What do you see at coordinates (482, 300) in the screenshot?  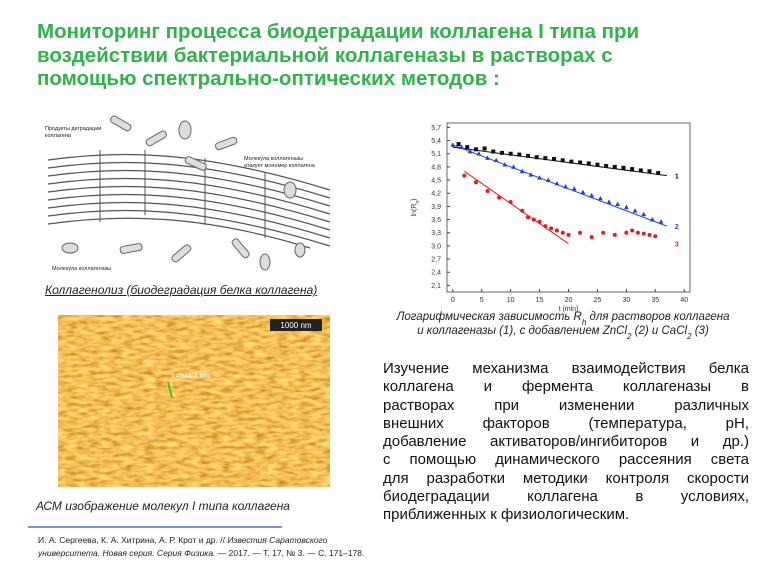 I see `x-tick-label: 5` at bounding box center [482, 300].